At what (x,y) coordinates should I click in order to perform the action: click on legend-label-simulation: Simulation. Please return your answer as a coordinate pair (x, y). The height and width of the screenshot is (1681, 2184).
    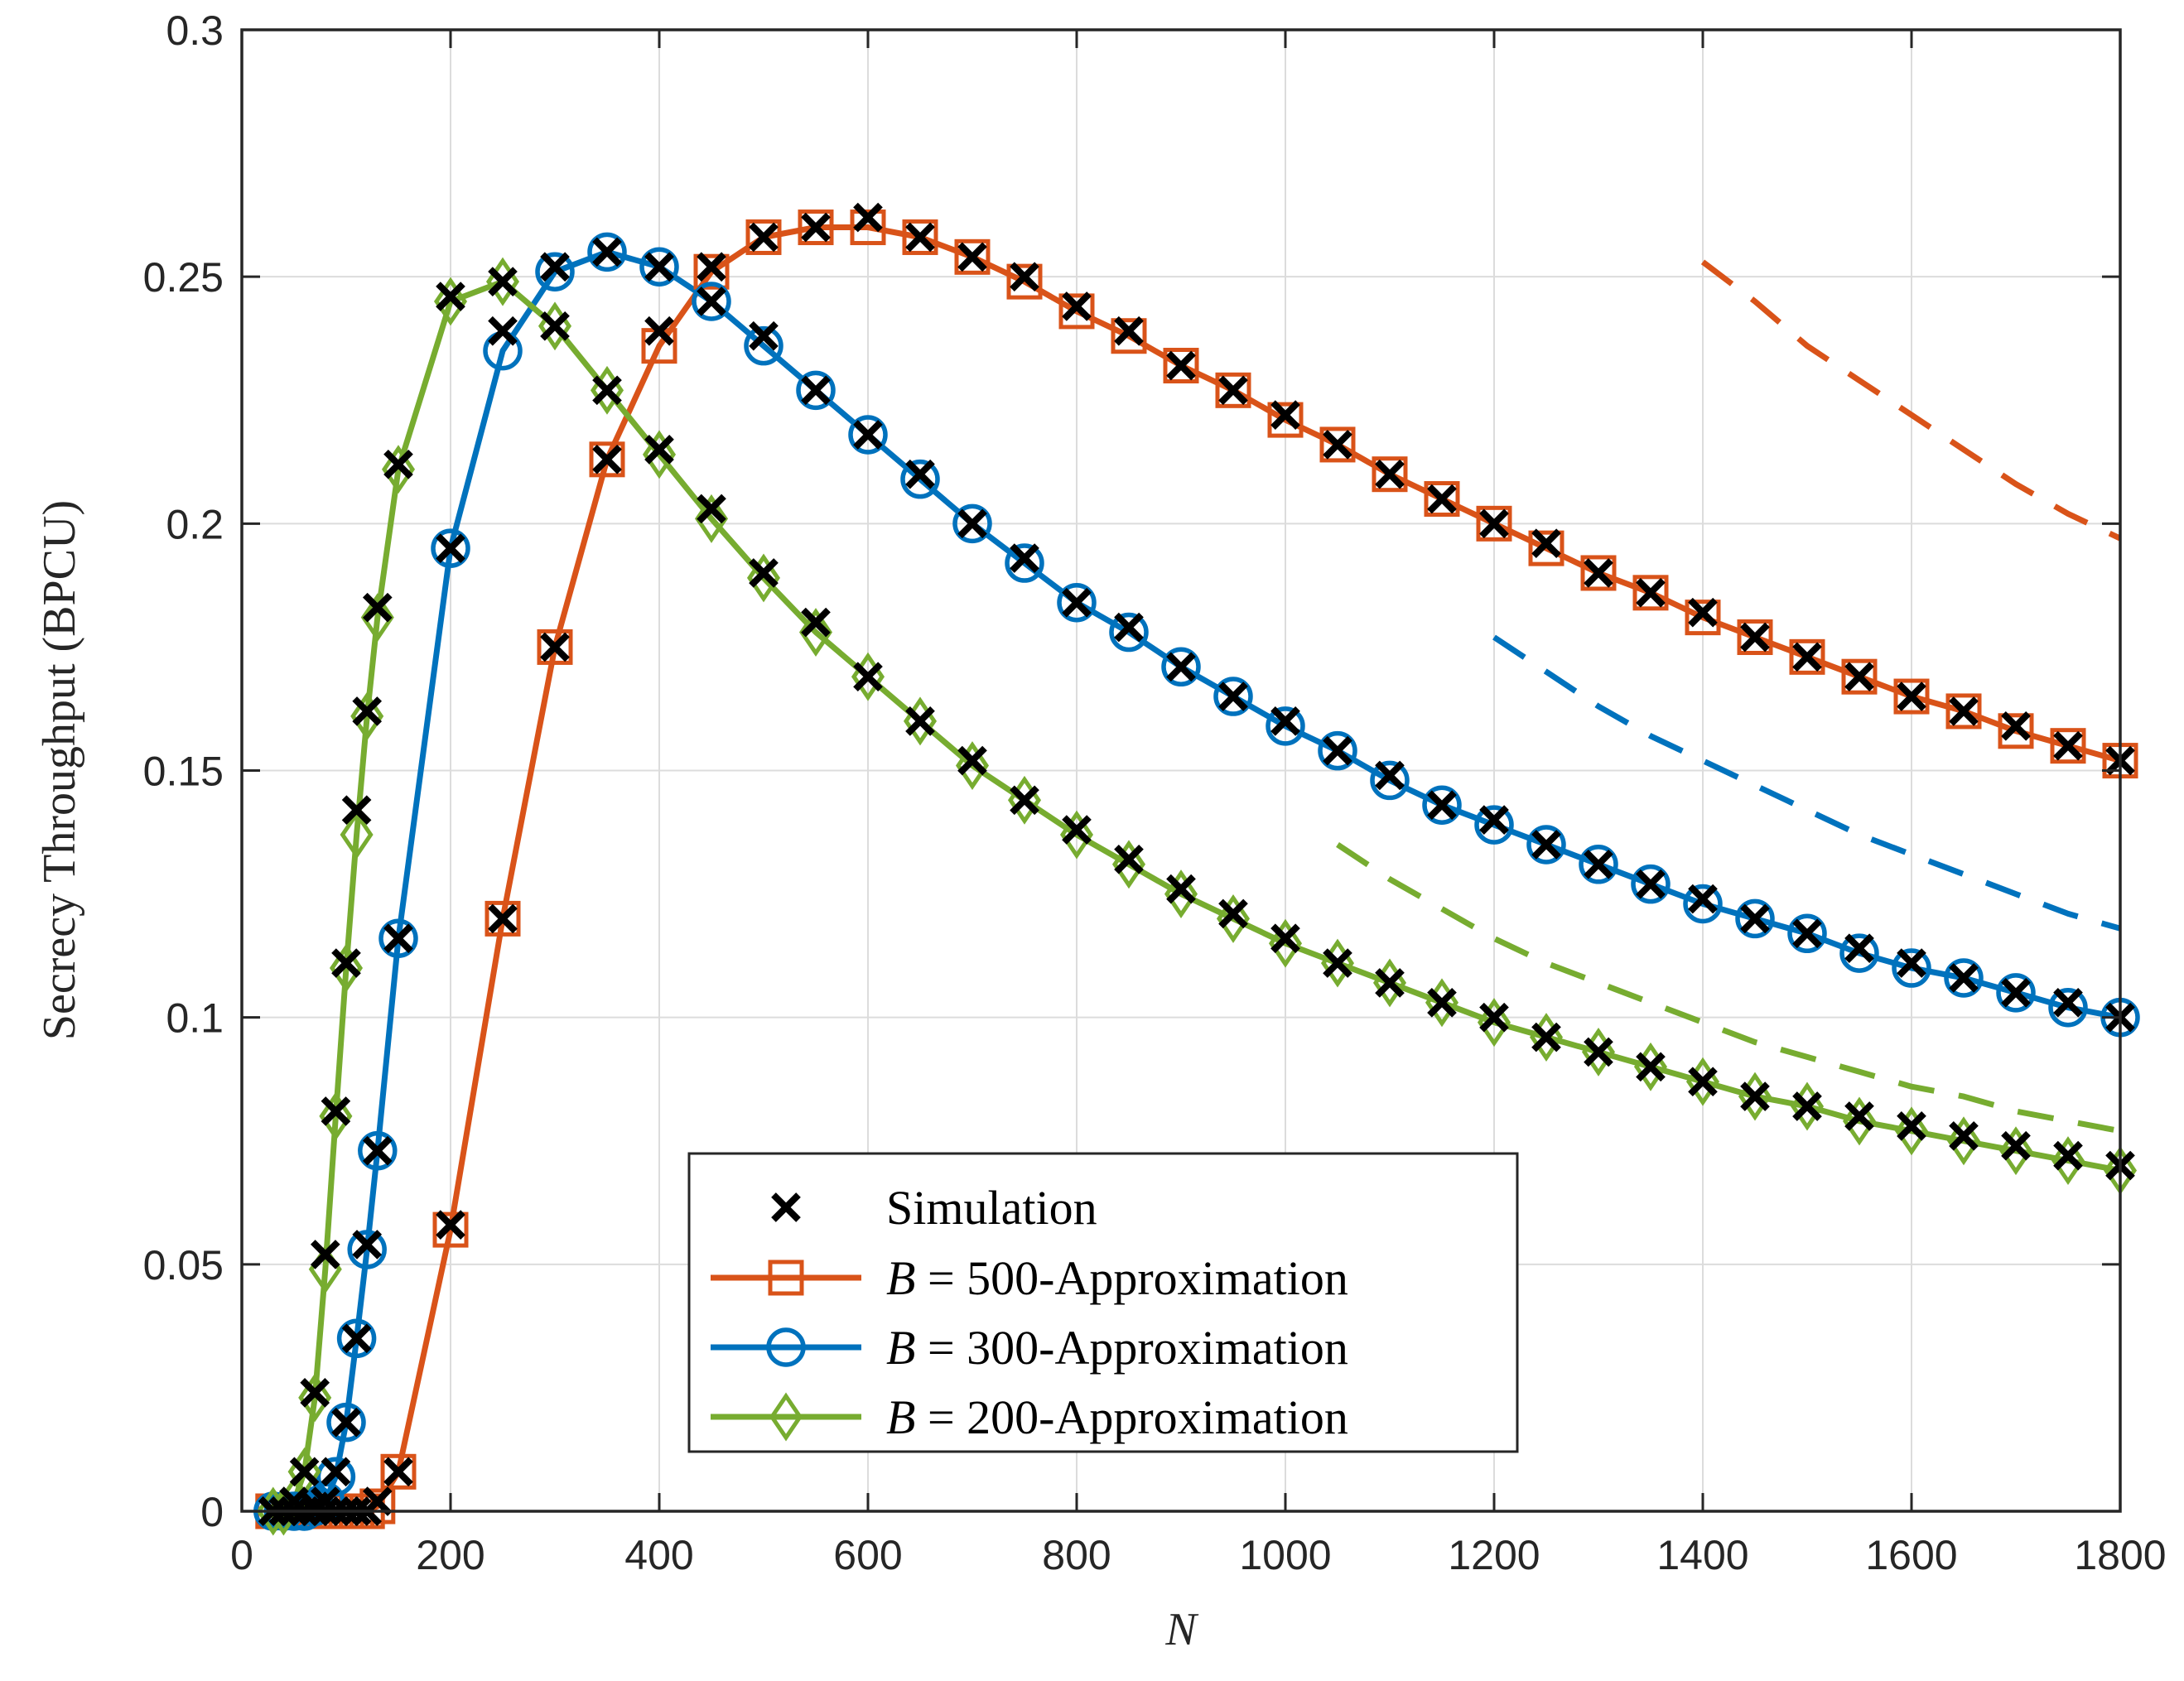
    Looking at the image, I should click on (991, 1208).